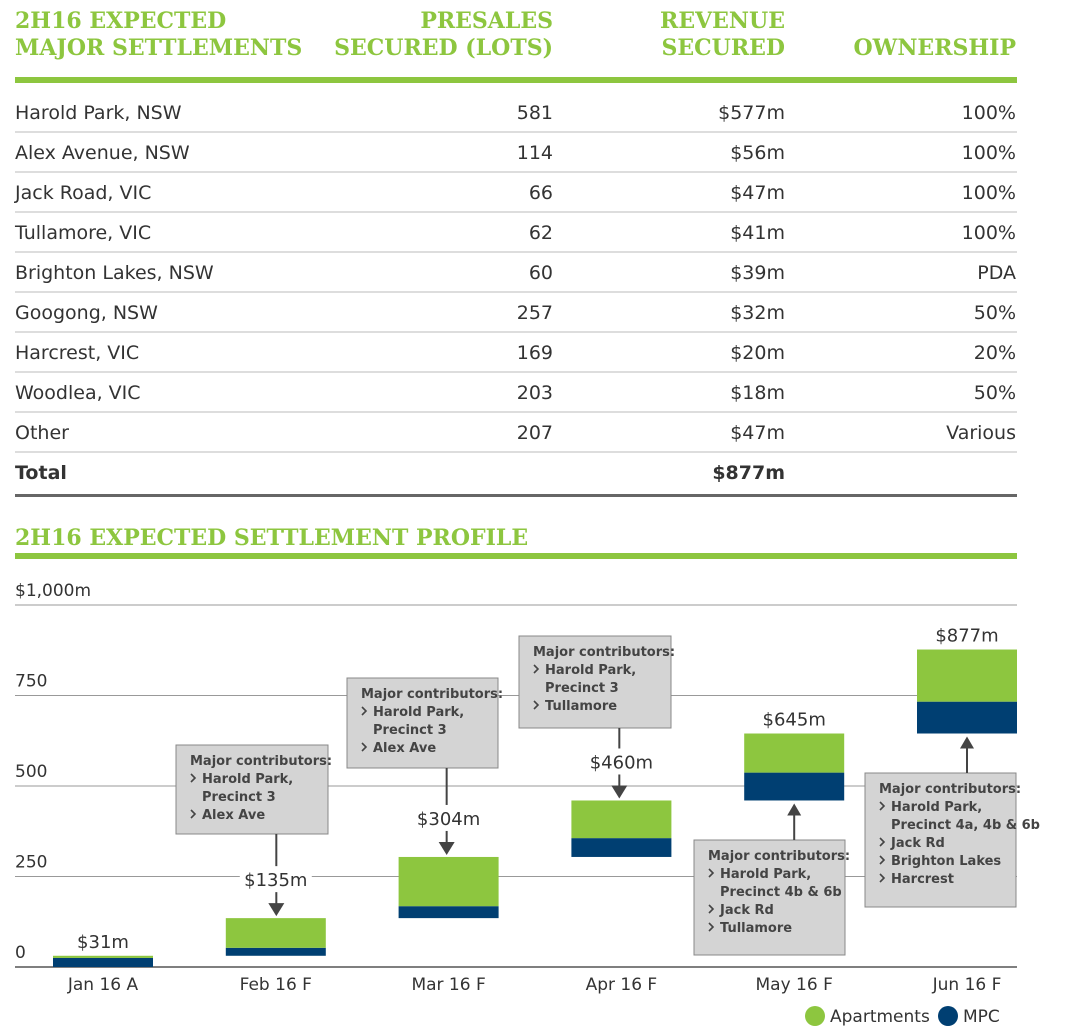 Image resolution: width=1088 pixels, height=1036 pixels. What do you see at coordinates (82, 233) in the screenshot?
I see `table-cell: Tullamore, VIC` at bounding box center [82, 233].